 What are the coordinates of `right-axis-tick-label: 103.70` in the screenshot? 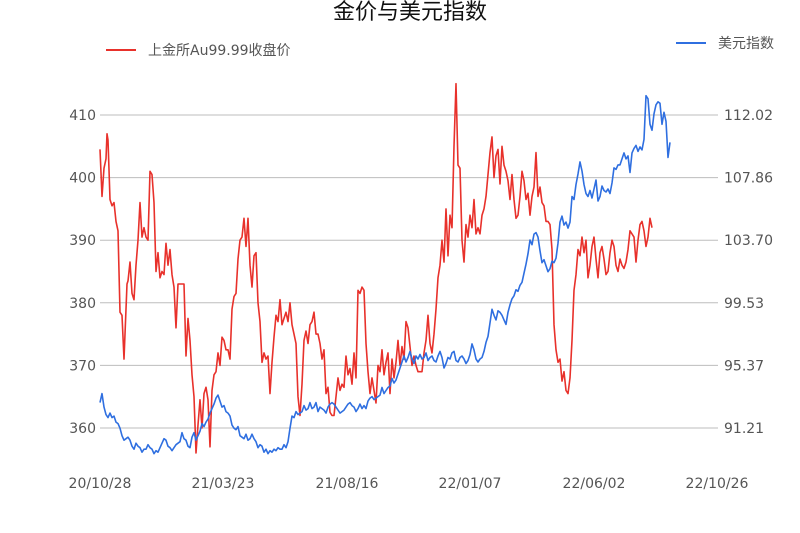 It's located at (748, 241).